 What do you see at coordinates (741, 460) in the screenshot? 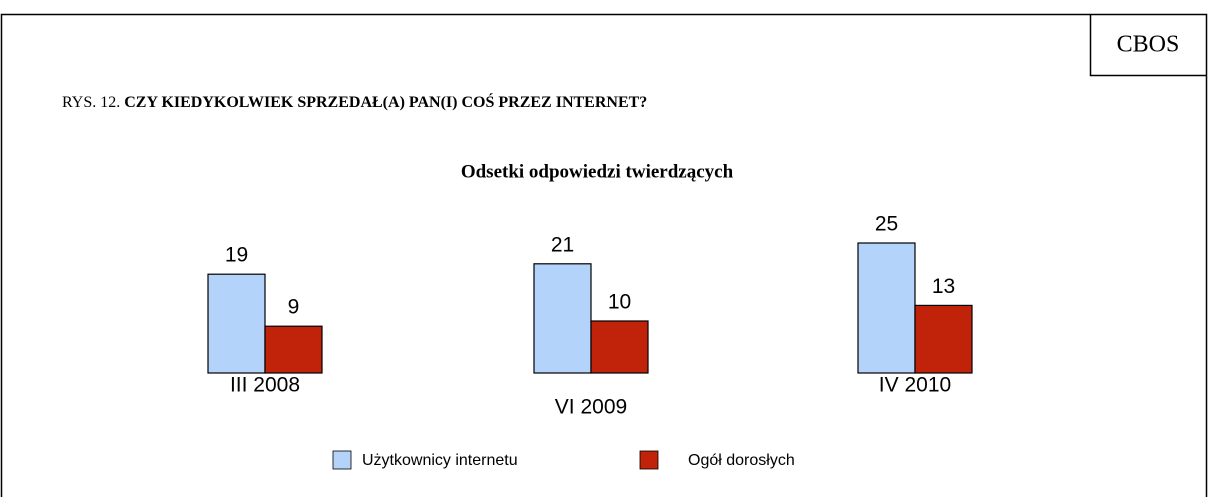
I see `legend-label: Ogół dorosłych` at bounding box center [741, 460].